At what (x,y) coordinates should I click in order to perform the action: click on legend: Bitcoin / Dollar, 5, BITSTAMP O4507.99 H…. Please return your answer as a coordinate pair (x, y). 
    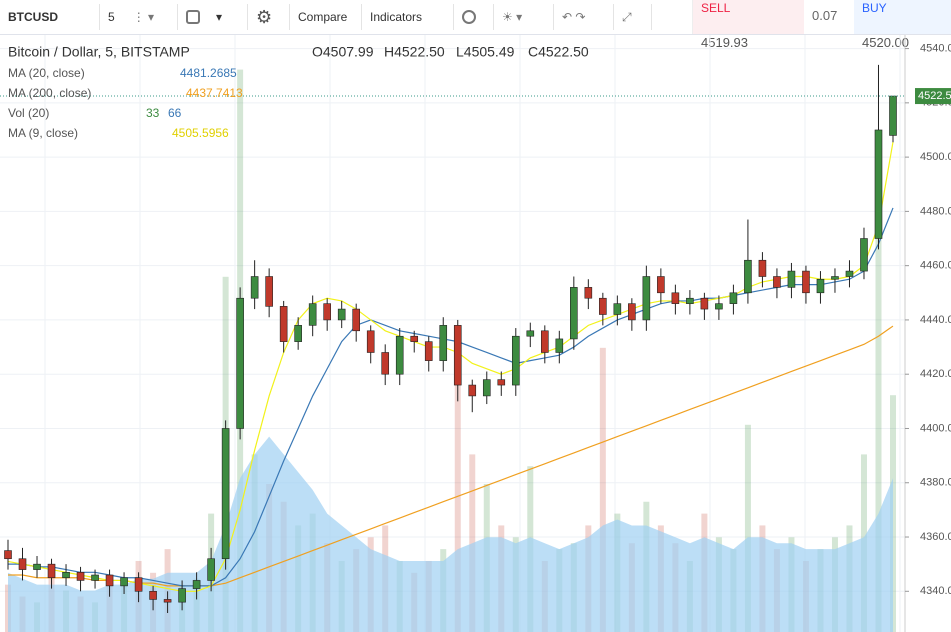
    Looking at the image, I should click on (298, 92).